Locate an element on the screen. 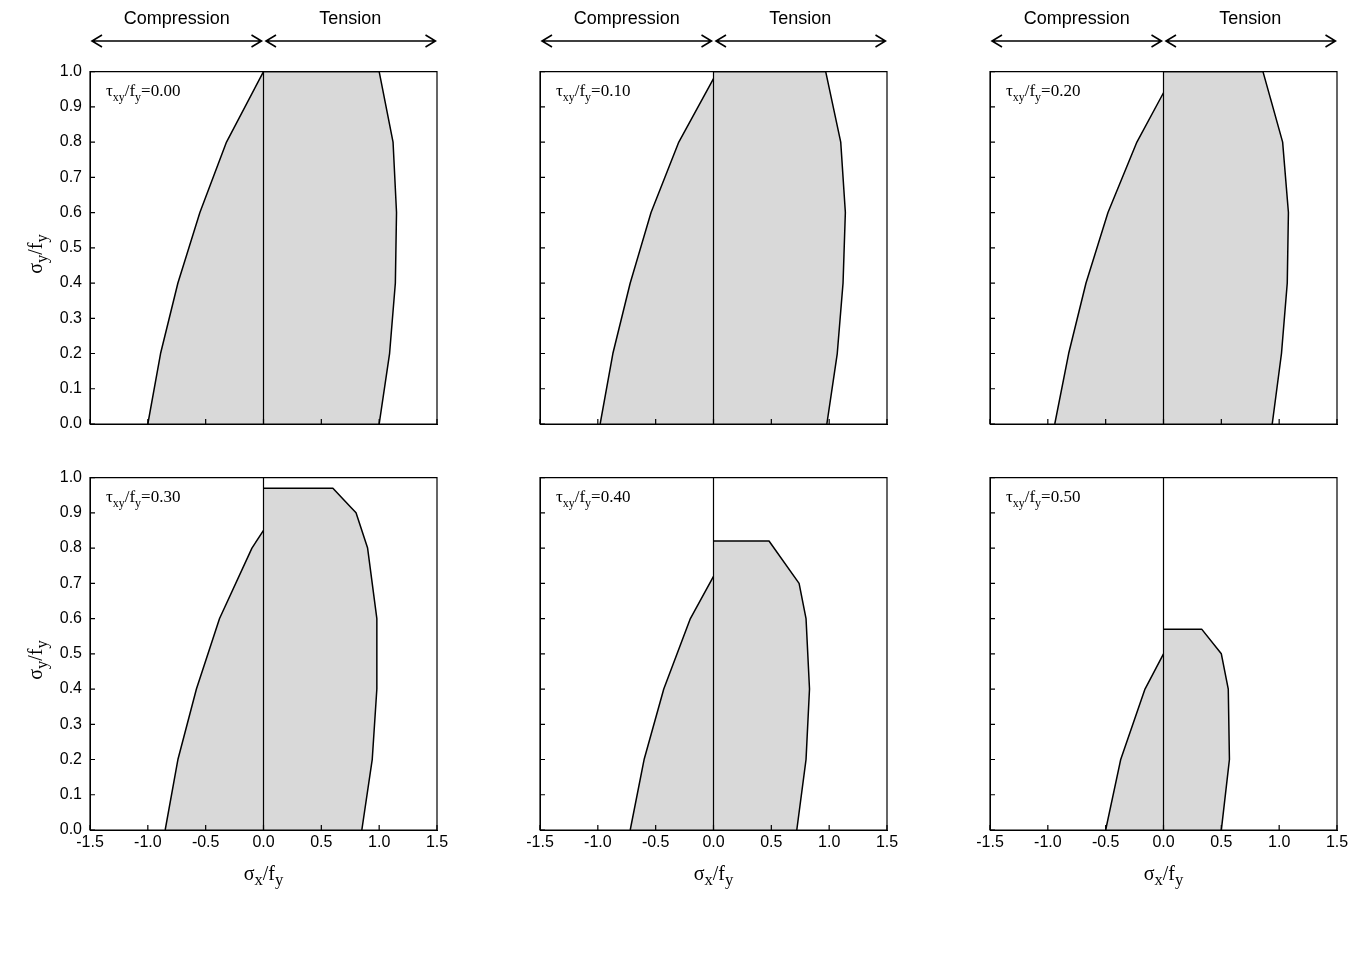 Image resolution: width=1364 pixels, height=953 pixels. y-tick-label: 0.0 is located at coordinates (71, 423).